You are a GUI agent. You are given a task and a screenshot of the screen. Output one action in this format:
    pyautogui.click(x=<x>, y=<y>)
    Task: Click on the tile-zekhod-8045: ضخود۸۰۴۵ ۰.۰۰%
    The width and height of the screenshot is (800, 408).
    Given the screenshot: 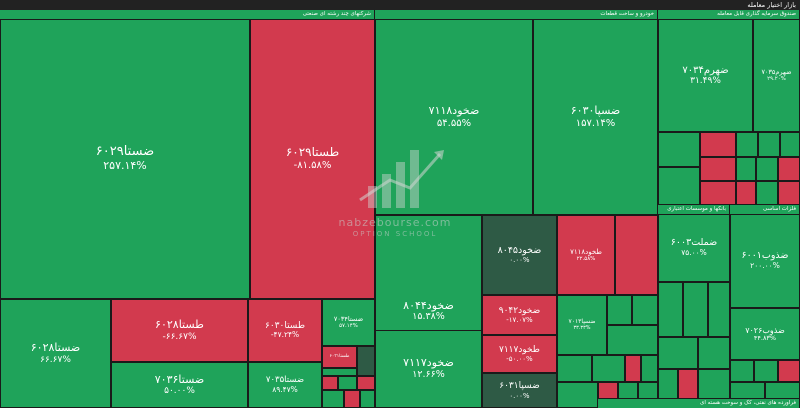 What is the action you would take?
    pyautogui.click(x=519, y=255)
    